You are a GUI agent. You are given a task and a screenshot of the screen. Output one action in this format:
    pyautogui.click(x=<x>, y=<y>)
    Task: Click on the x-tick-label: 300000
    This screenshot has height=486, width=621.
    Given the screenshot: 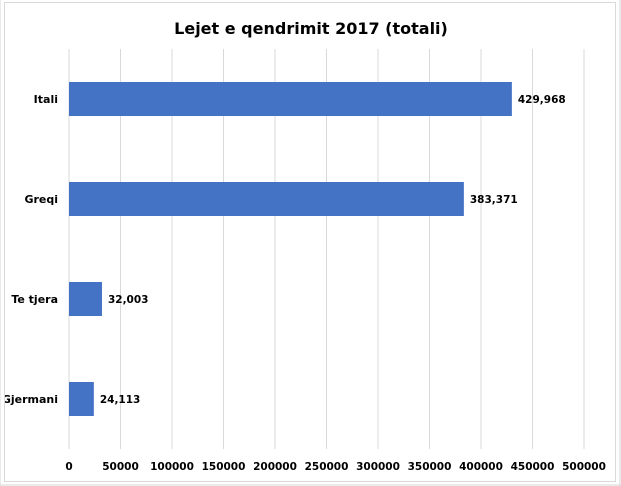 What is the action you would take?
    pyautogui.click(x=378, y=467)
    